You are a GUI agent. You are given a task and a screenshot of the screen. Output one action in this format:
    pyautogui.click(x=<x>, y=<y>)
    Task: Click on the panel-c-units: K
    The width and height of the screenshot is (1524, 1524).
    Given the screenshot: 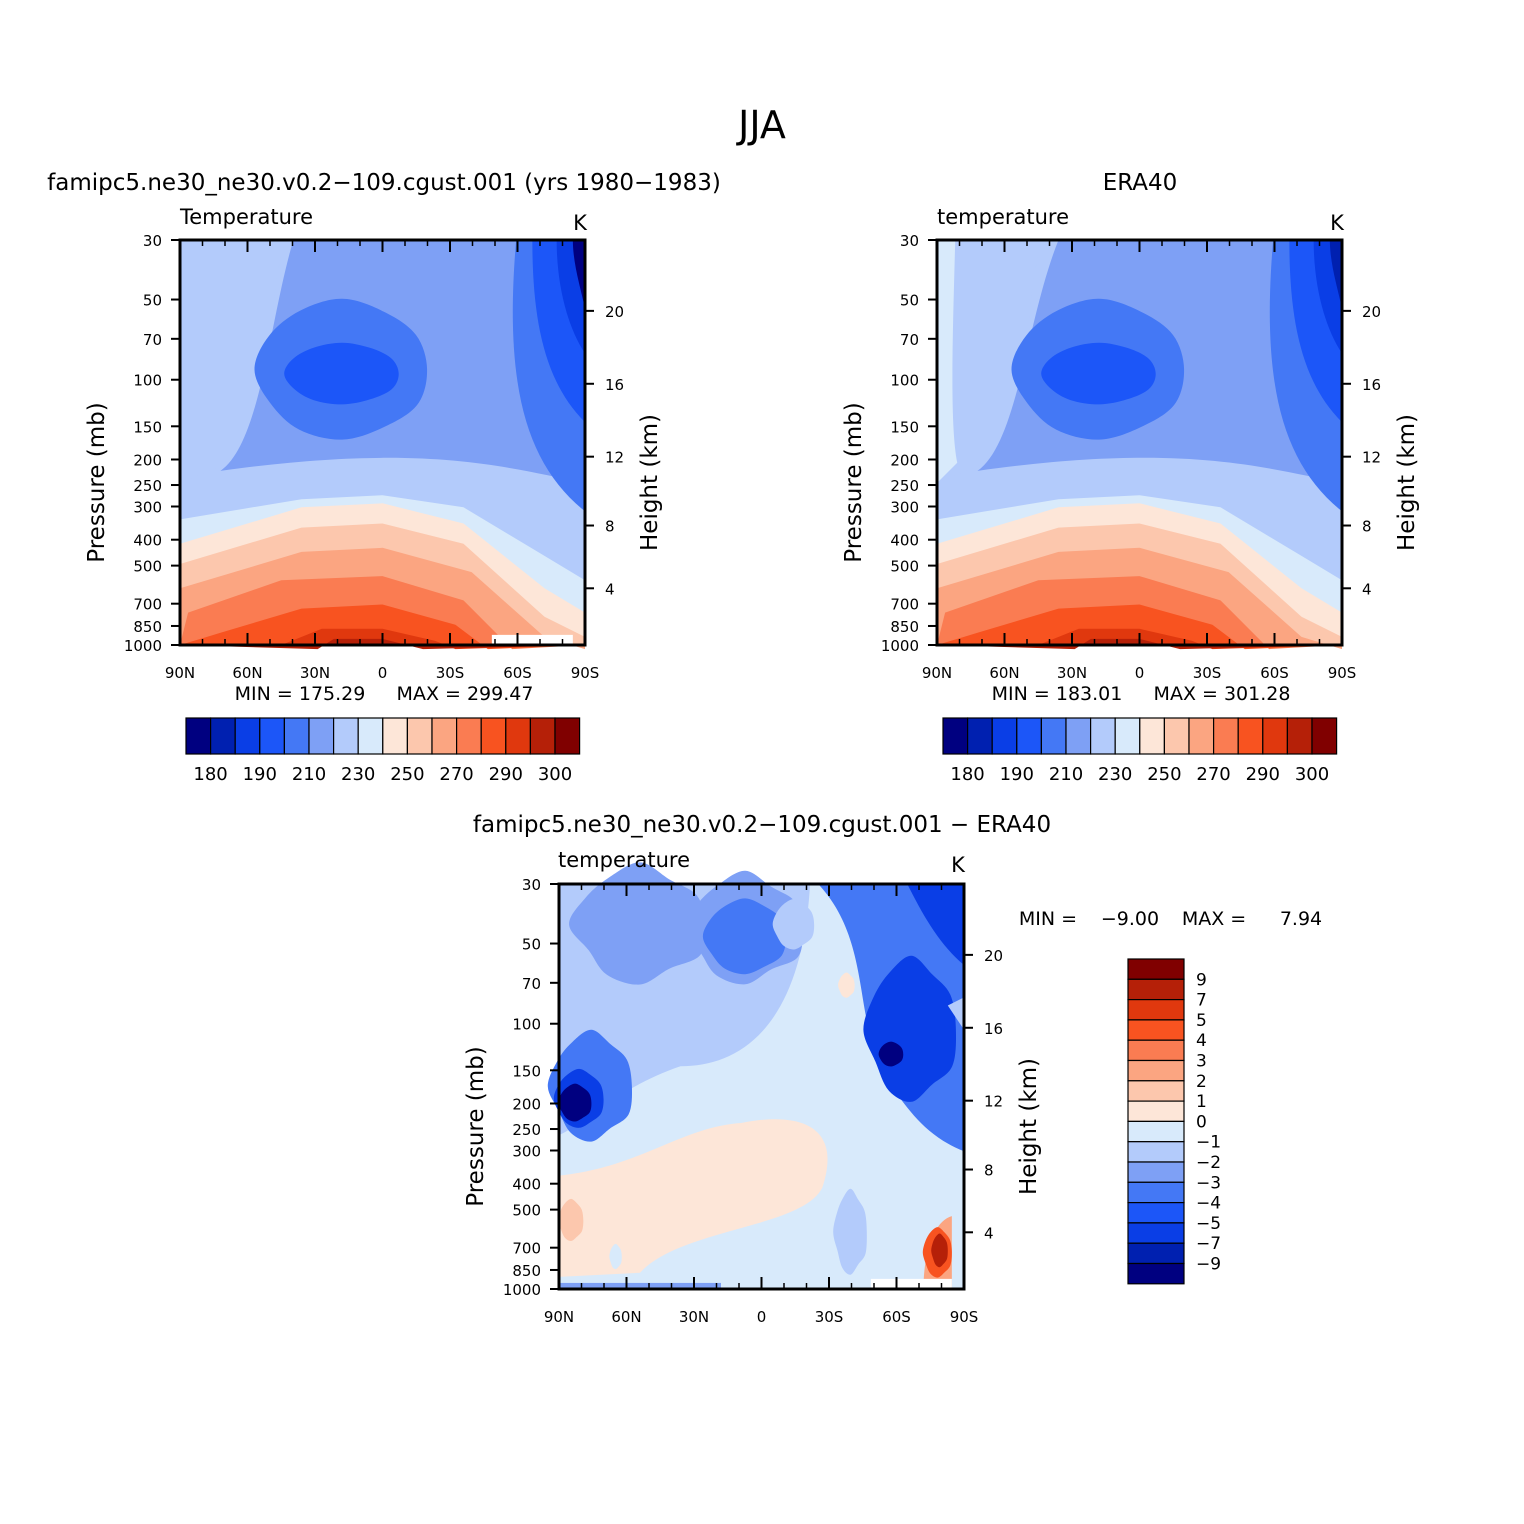 What is the action you would take?
    pyautogui.click(x=958, y=865)
    